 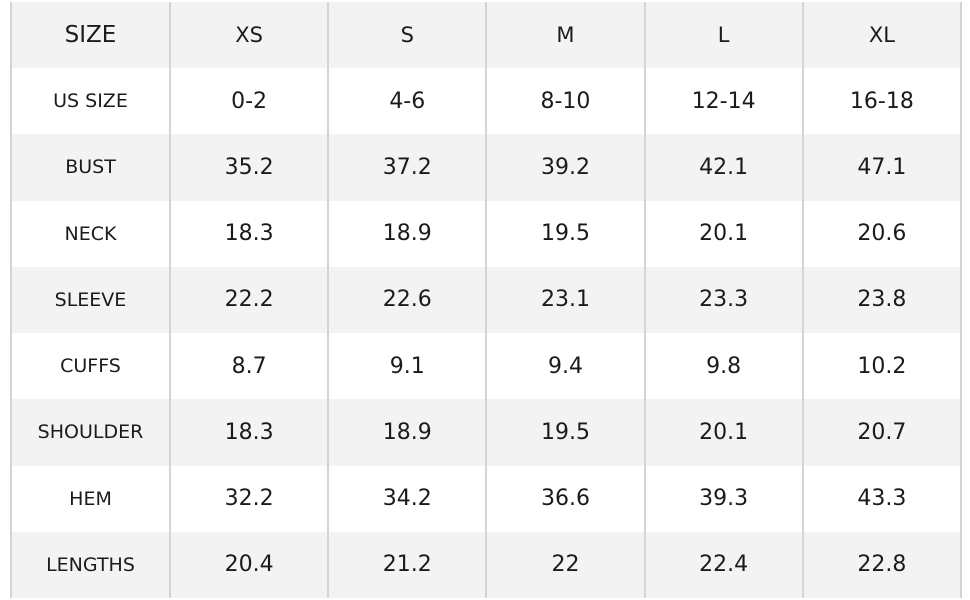 I want to click on table-cell: 39.2, so click(x=565, y=167).